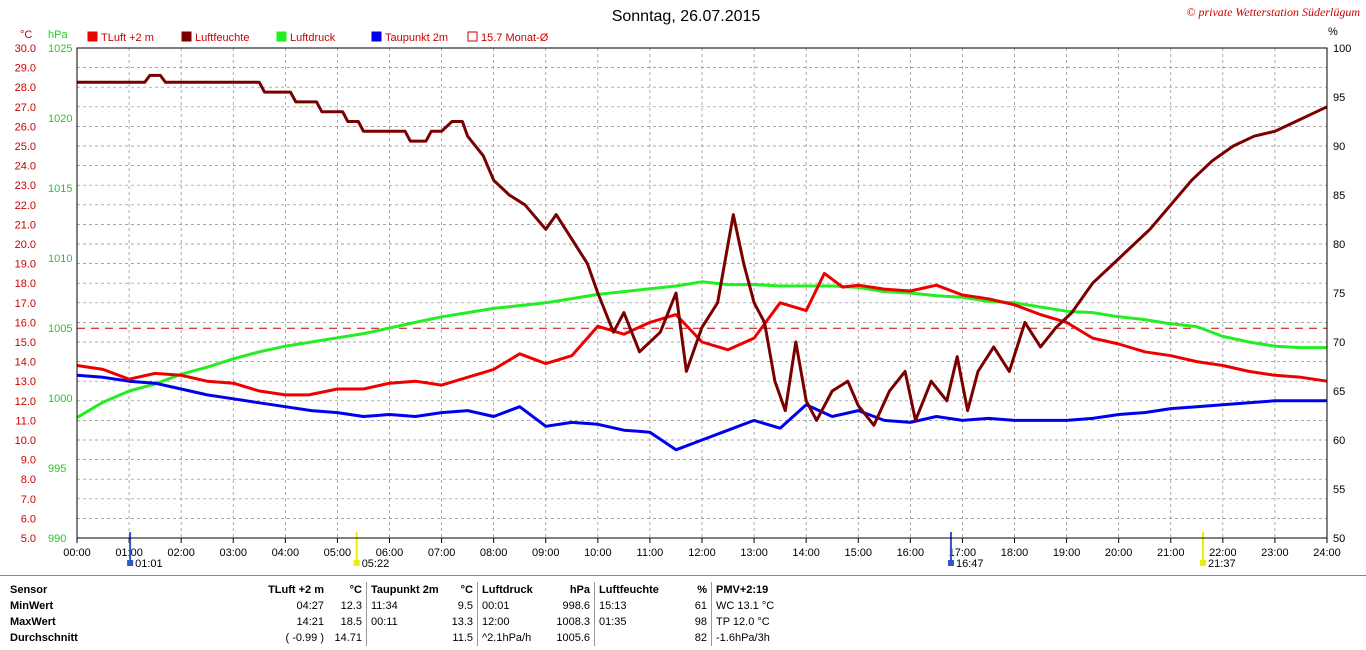 This screenshot has width=1366, height=650. Describe the element at coordinates (512, 622) in the screenshot. I see `stats-press-time: 12:00` at that location.